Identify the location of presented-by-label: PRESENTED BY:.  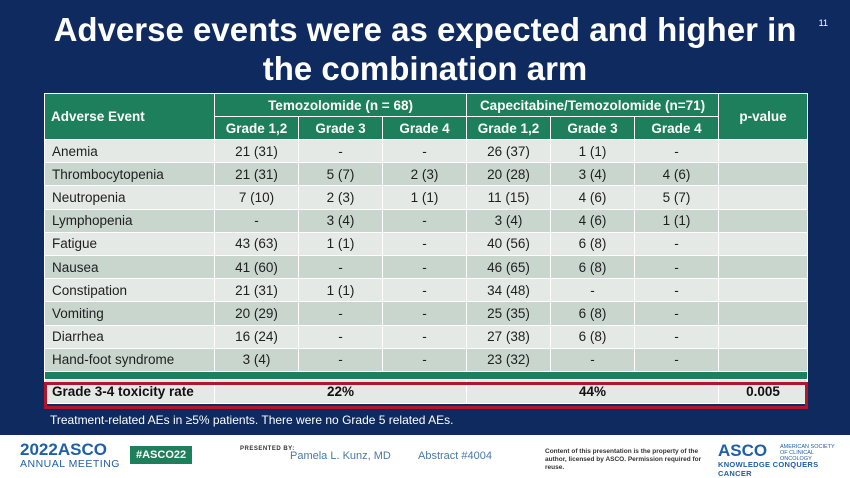
(267, 449).